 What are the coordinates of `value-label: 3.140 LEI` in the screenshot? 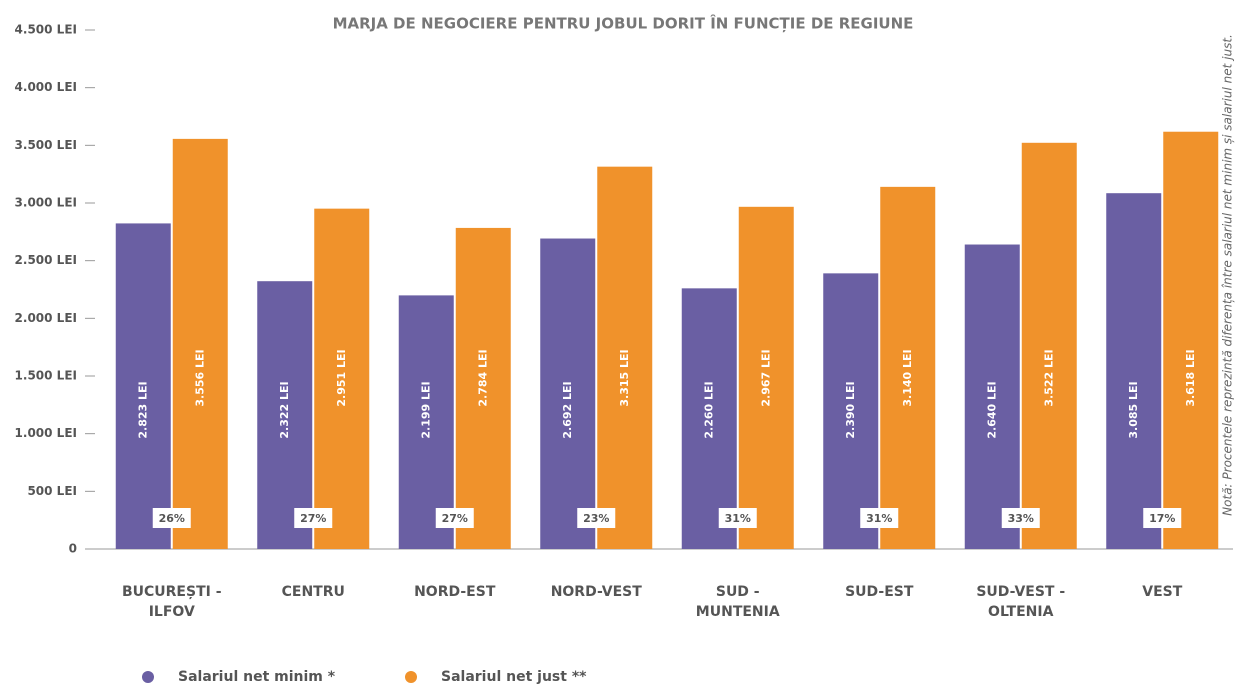 It's located at (907, 377).